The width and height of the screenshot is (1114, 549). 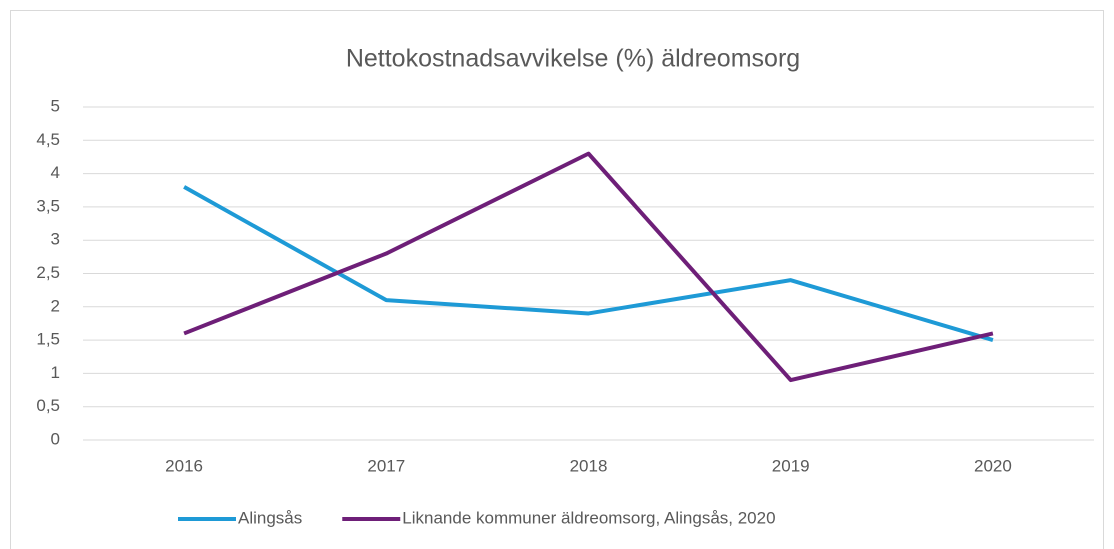 I want to click on y-tick-label: 5, so click(x=55, y=105).